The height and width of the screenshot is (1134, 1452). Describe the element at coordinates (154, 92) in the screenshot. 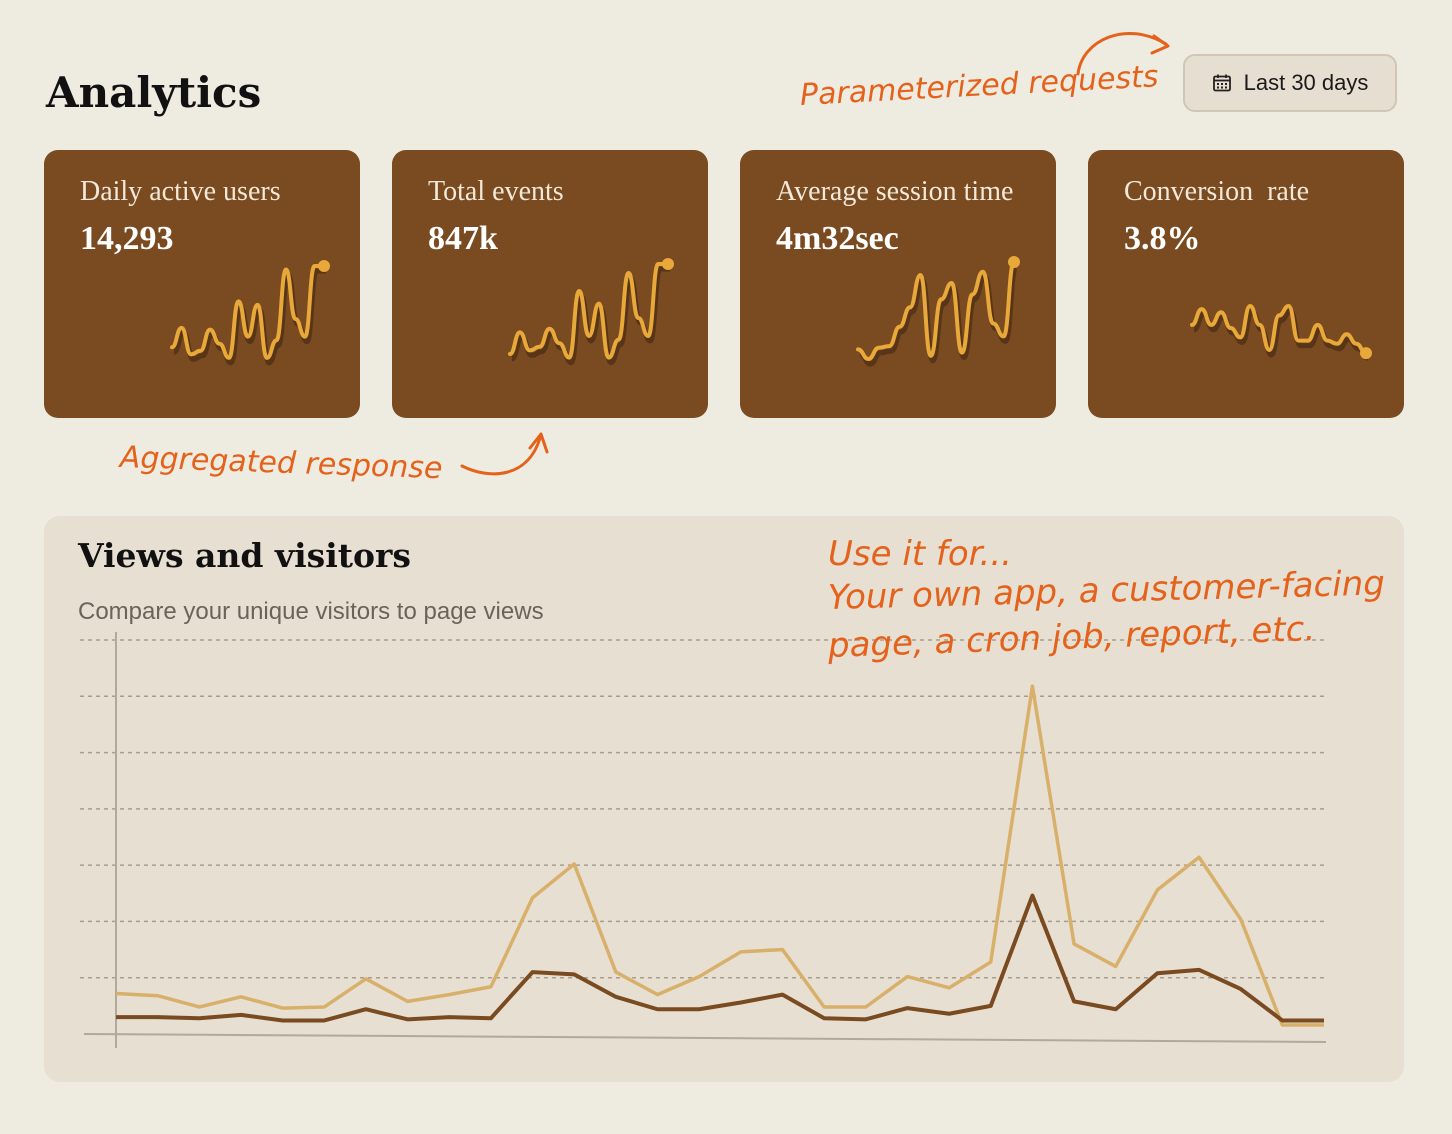

I see `page-title: Analytics` at that location.